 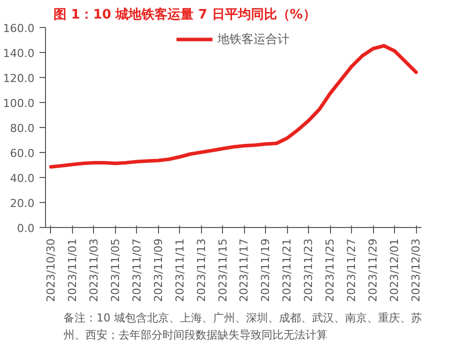 I want to click on x-tick-label: 2023/11/11, so click(x=179, y=270).